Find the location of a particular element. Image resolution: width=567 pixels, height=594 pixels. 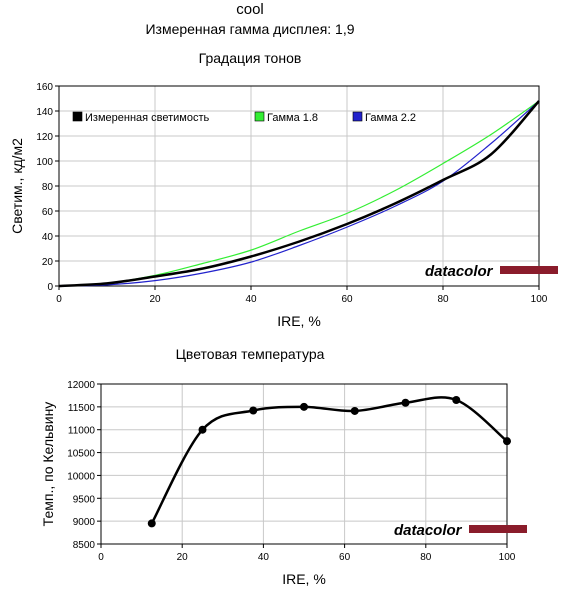

tone-y-tick-label: 40 is located at coordinates (48, 237).